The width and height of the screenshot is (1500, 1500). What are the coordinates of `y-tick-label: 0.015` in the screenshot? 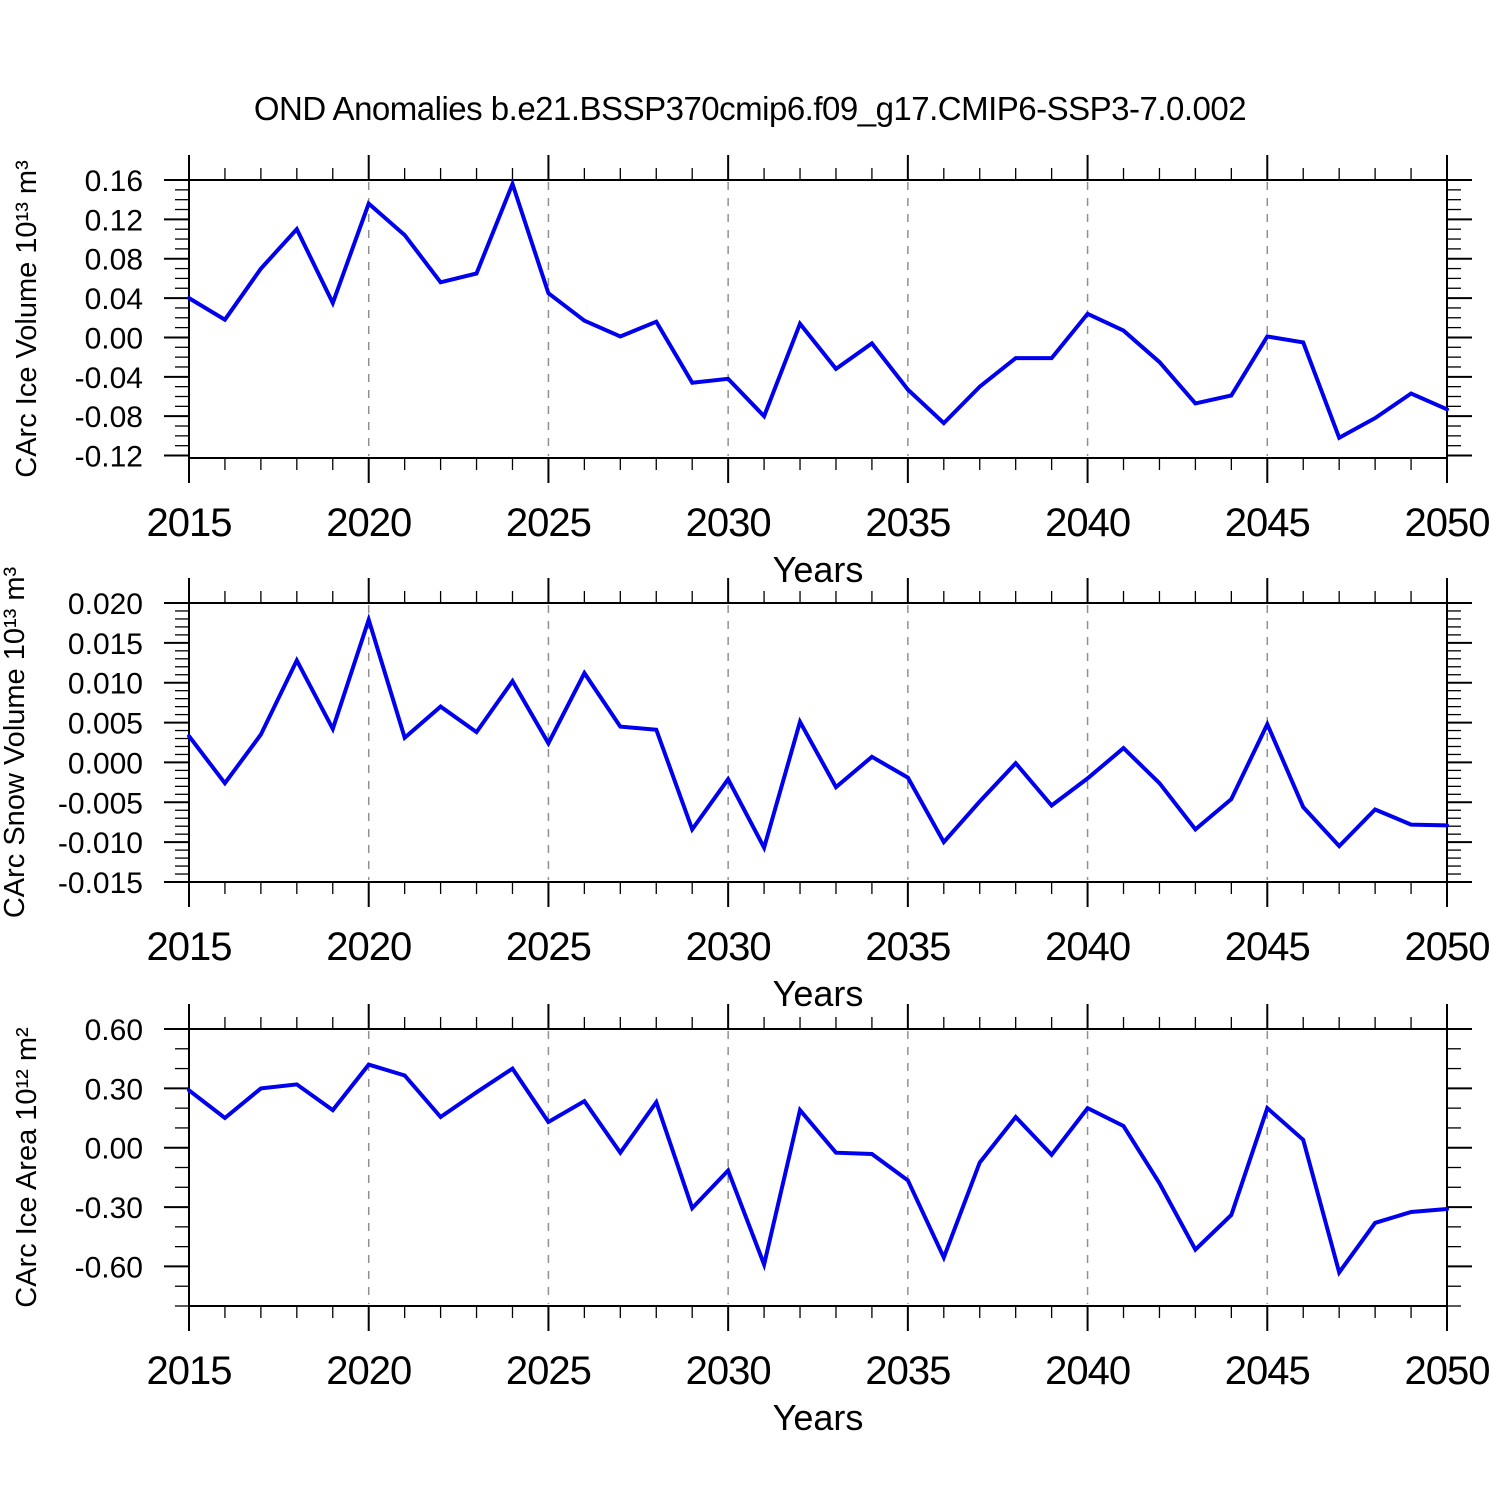 It's located at (105, 644).